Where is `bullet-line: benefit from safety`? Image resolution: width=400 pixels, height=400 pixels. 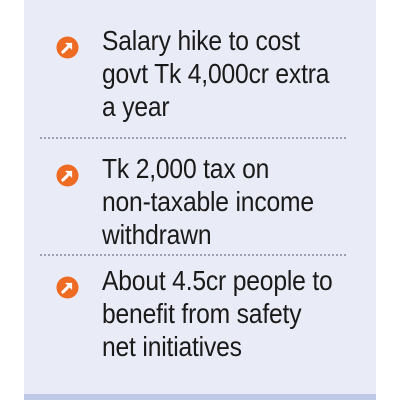
bullet-line: benefit from safety is located at coordinates (202, 313).